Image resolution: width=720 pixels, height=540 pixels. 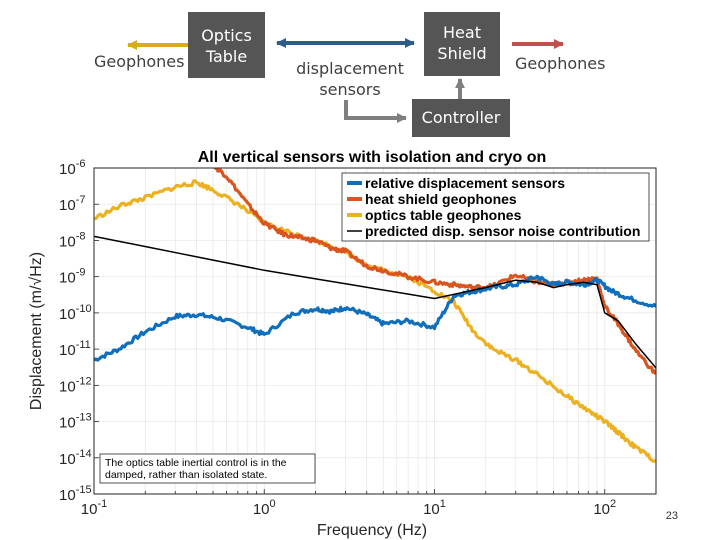 I want to click on legend-label-heat-shield: heat shield geophones, so click(x=441, y=199).